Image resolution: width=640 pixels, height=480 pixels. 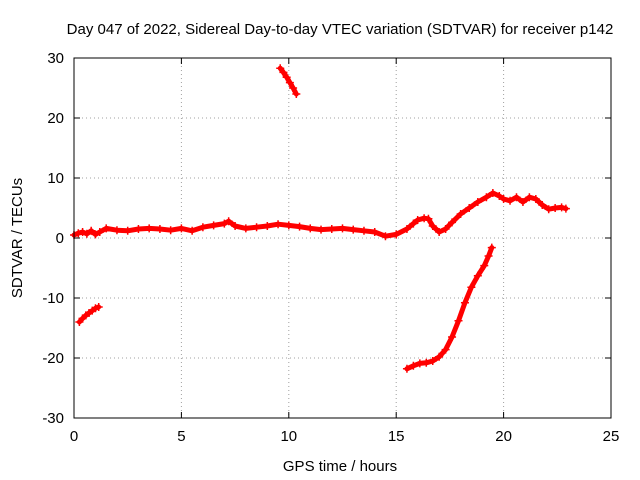 What do you see at coordinates (396, 436) in the screenshot?
I see `x-tick-label: 15` at bounding box center [396, 436].